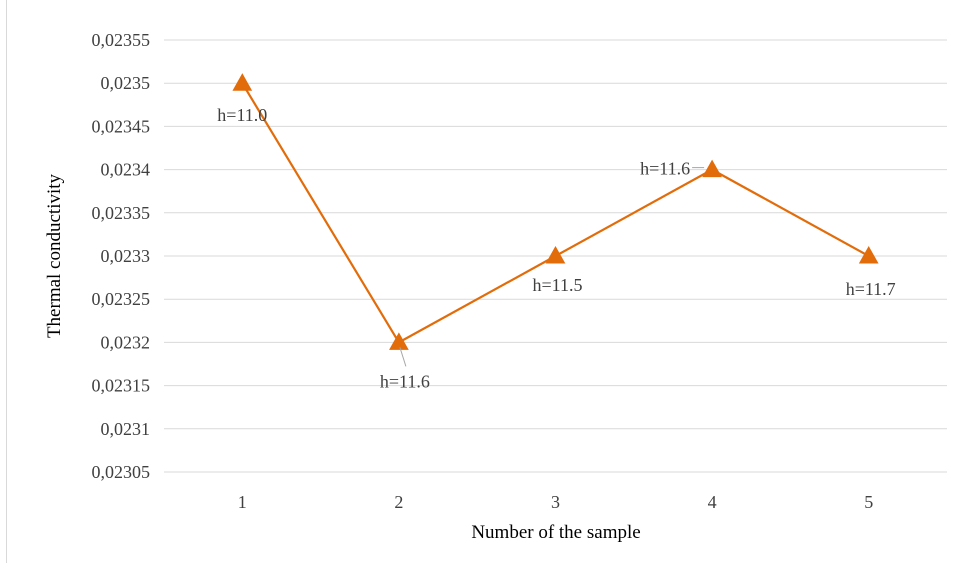 Image resolution: width=955 pixels, height=568 pixels. I want to click on y-tick-label: 0,02325, so click(121, 299).